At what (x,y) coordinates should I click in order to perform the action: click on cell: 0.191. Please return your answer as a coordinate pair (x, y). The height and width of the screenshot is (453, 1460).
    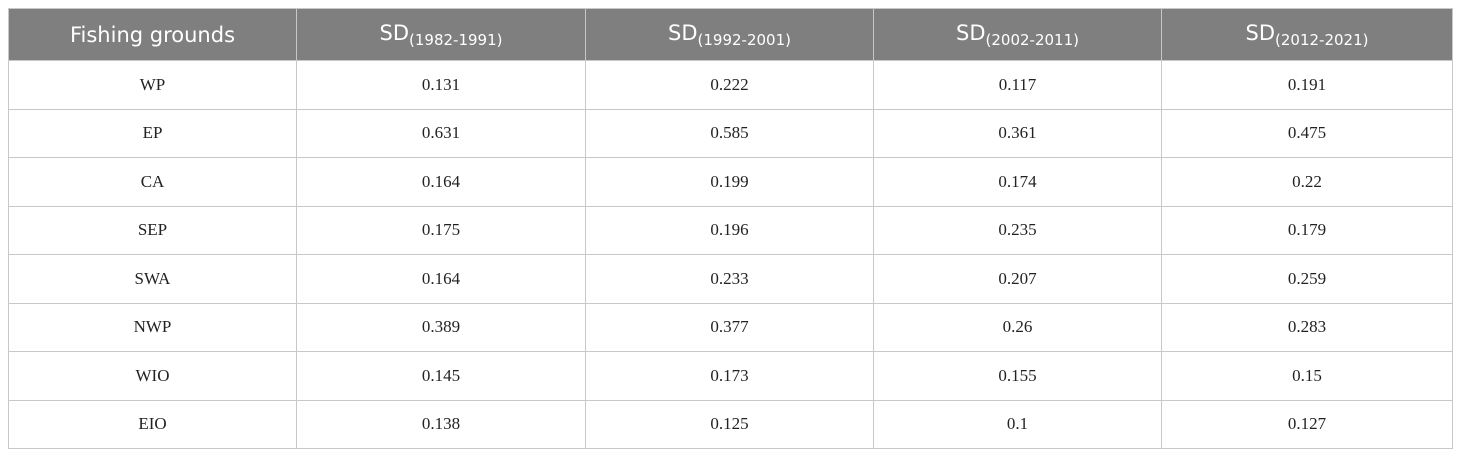
    Looking at the image, I should click on (1307, 85).